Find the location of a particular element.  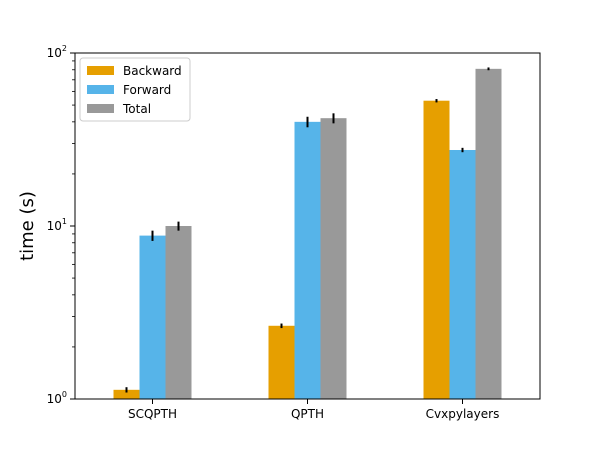

legend-swatch-backward is located at coordinates (100, 70).